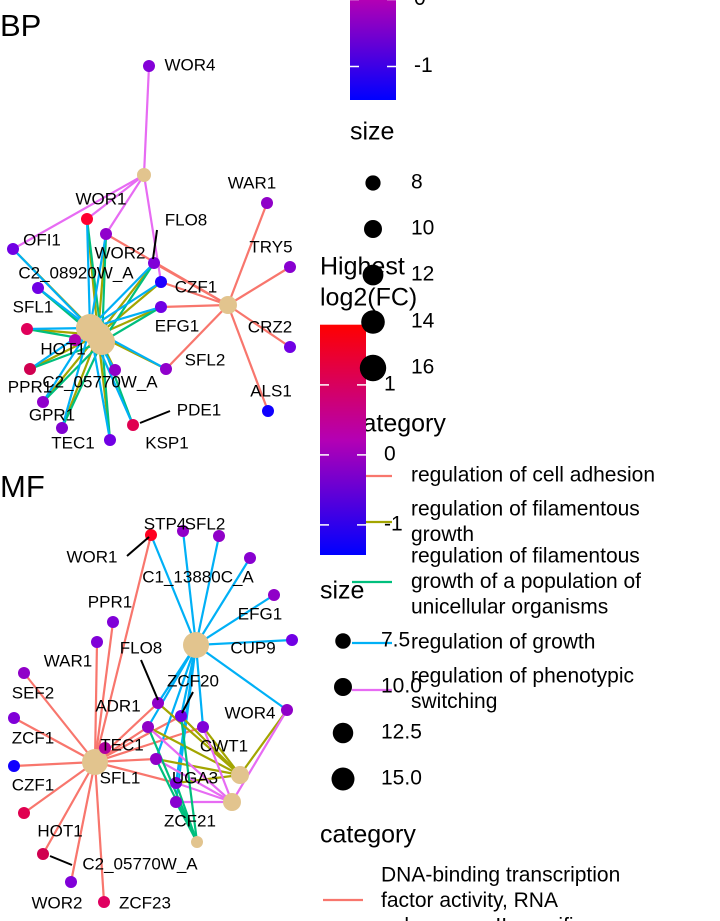 This screenshot has width=720, height=921. I want to click on panel-title: BP, so click(20, 25).